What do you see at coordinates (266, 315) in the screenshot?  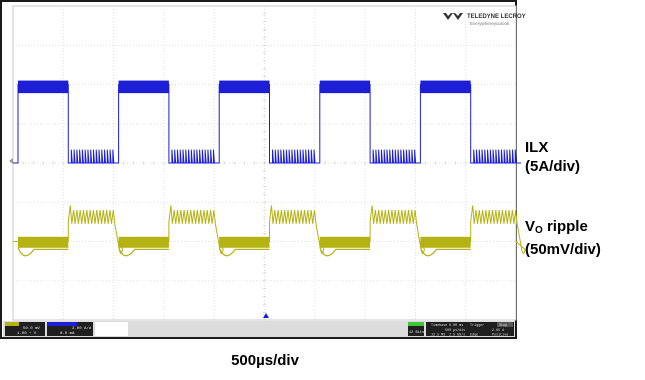 I see `trigger-marker` at bounding box center [266, 315].